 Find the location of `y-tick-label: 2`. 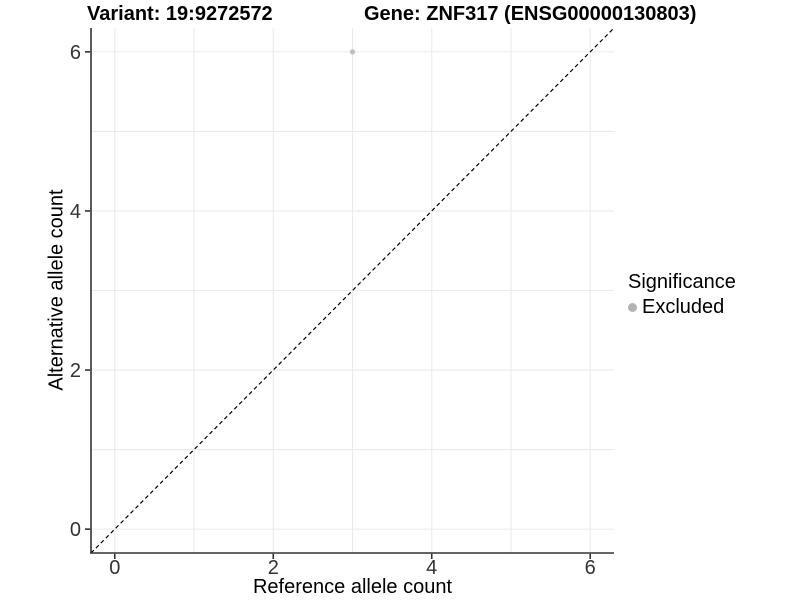

y-tick-label: 2 is located at coordinates (75, 371).